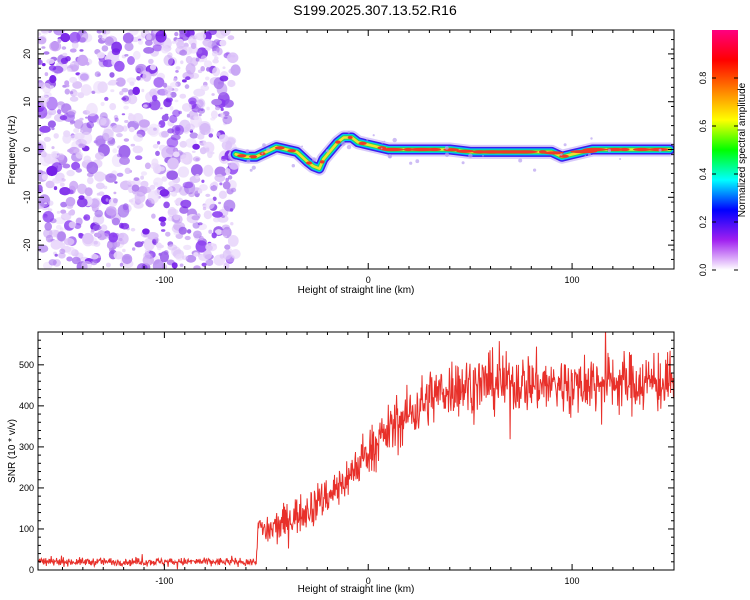 The width and height of the screenshot is (750, 600). Describe the element at coordinates (12, 150) in the screenshot. I see `spectrogram-ylabel: Frequency (Hz)` at that location.